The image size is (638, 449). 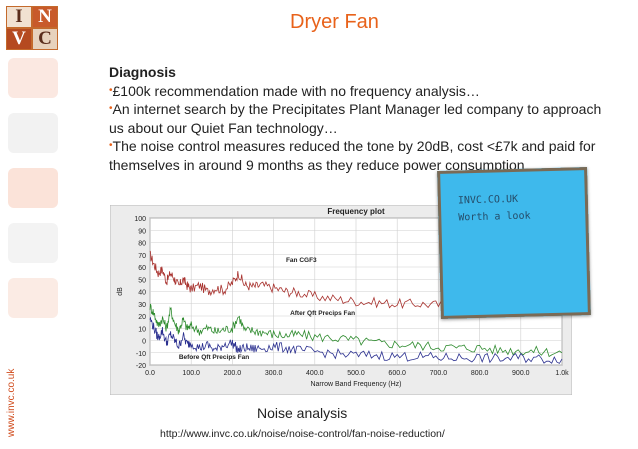 I want to click on x-tick-label: 1.0k, so click(x=562, y=373).